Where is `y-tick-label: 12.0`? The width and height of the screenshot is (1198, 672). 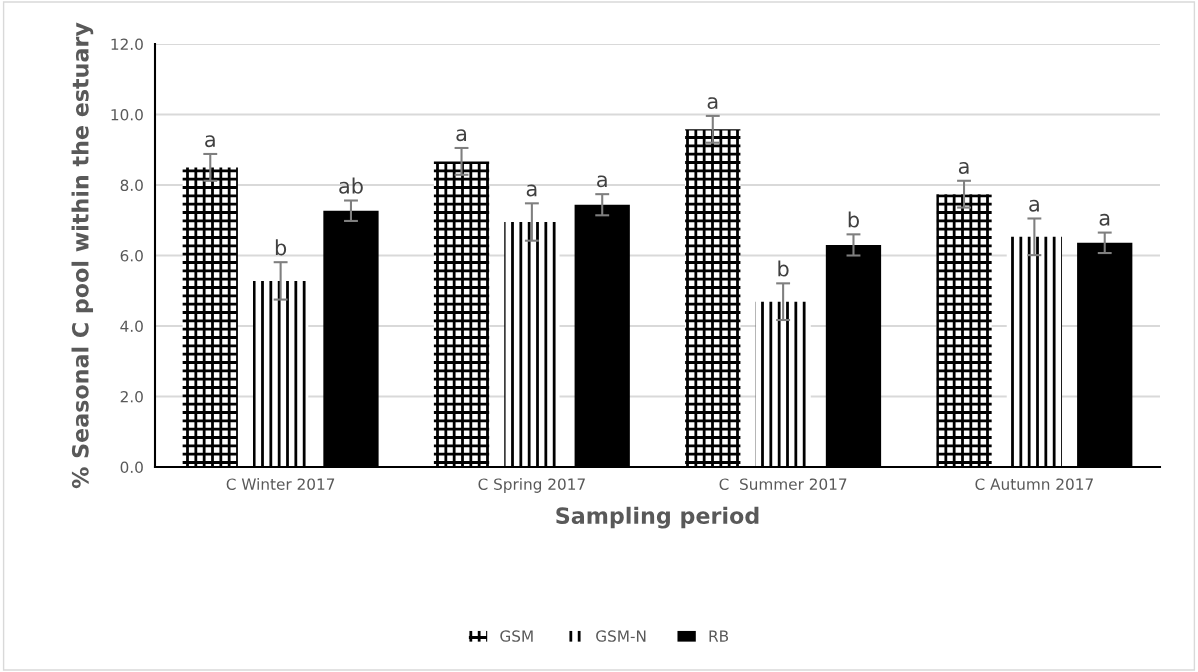
y-tick-label: 12.0 is located at coordinates (127, 44).